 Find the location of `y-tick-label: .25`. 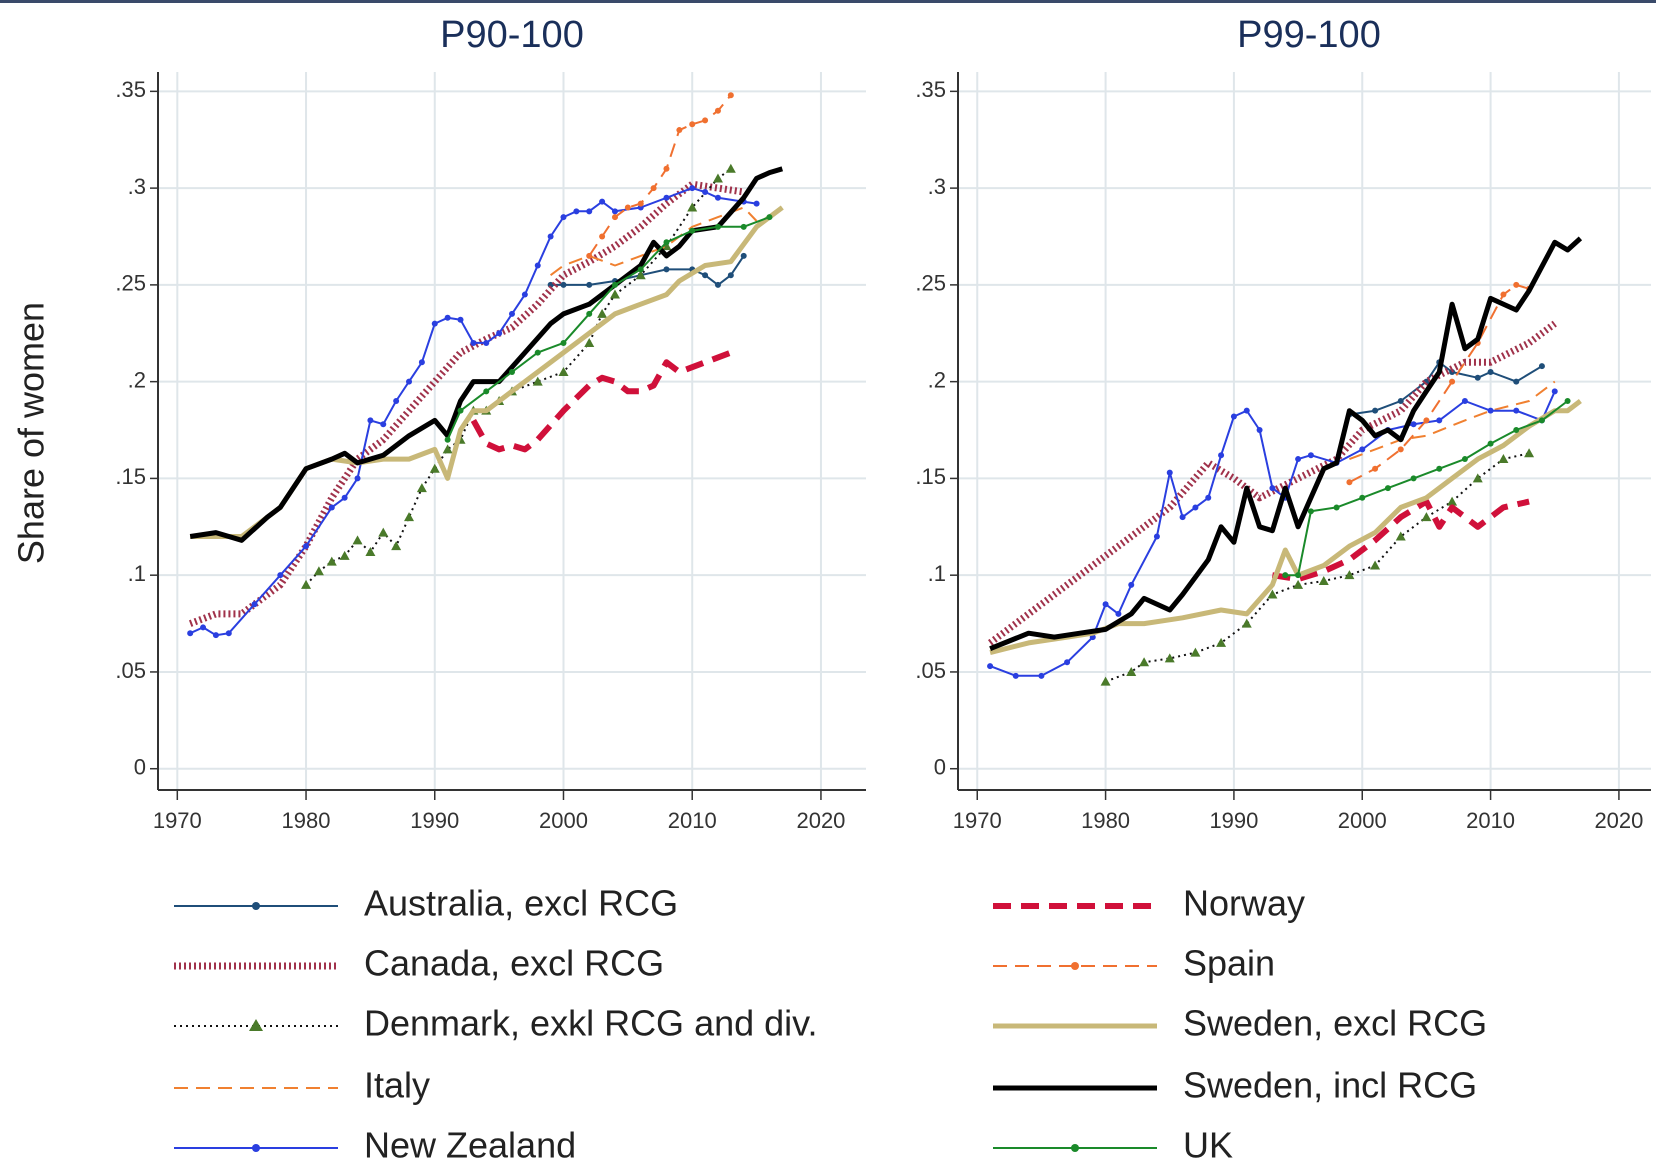

y-tick-label: .25 is located at coordinates (930, 283).